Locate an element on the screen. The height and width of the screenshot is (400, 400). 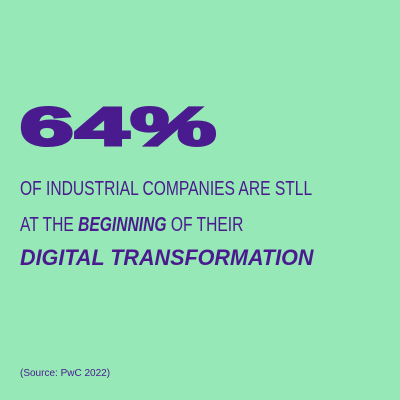
statement-text: AT THE is located at coordinates (47, 225).